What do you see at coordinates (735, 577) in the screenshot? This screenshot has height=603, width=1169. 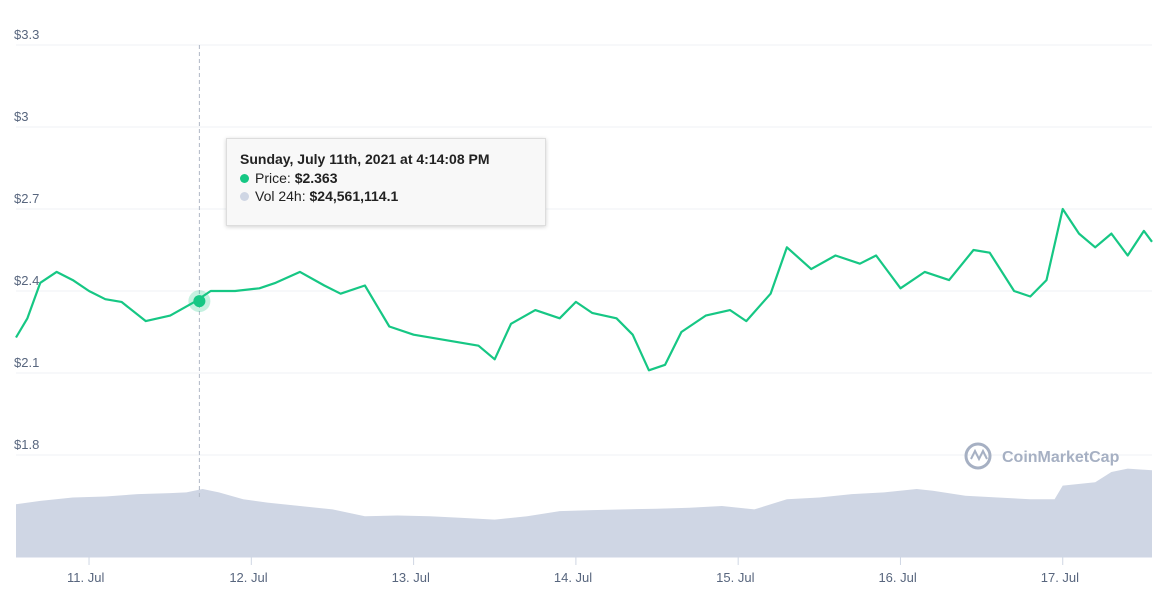 I see `x-tick-label: 15. Jul` at bounding box center [735, 577].